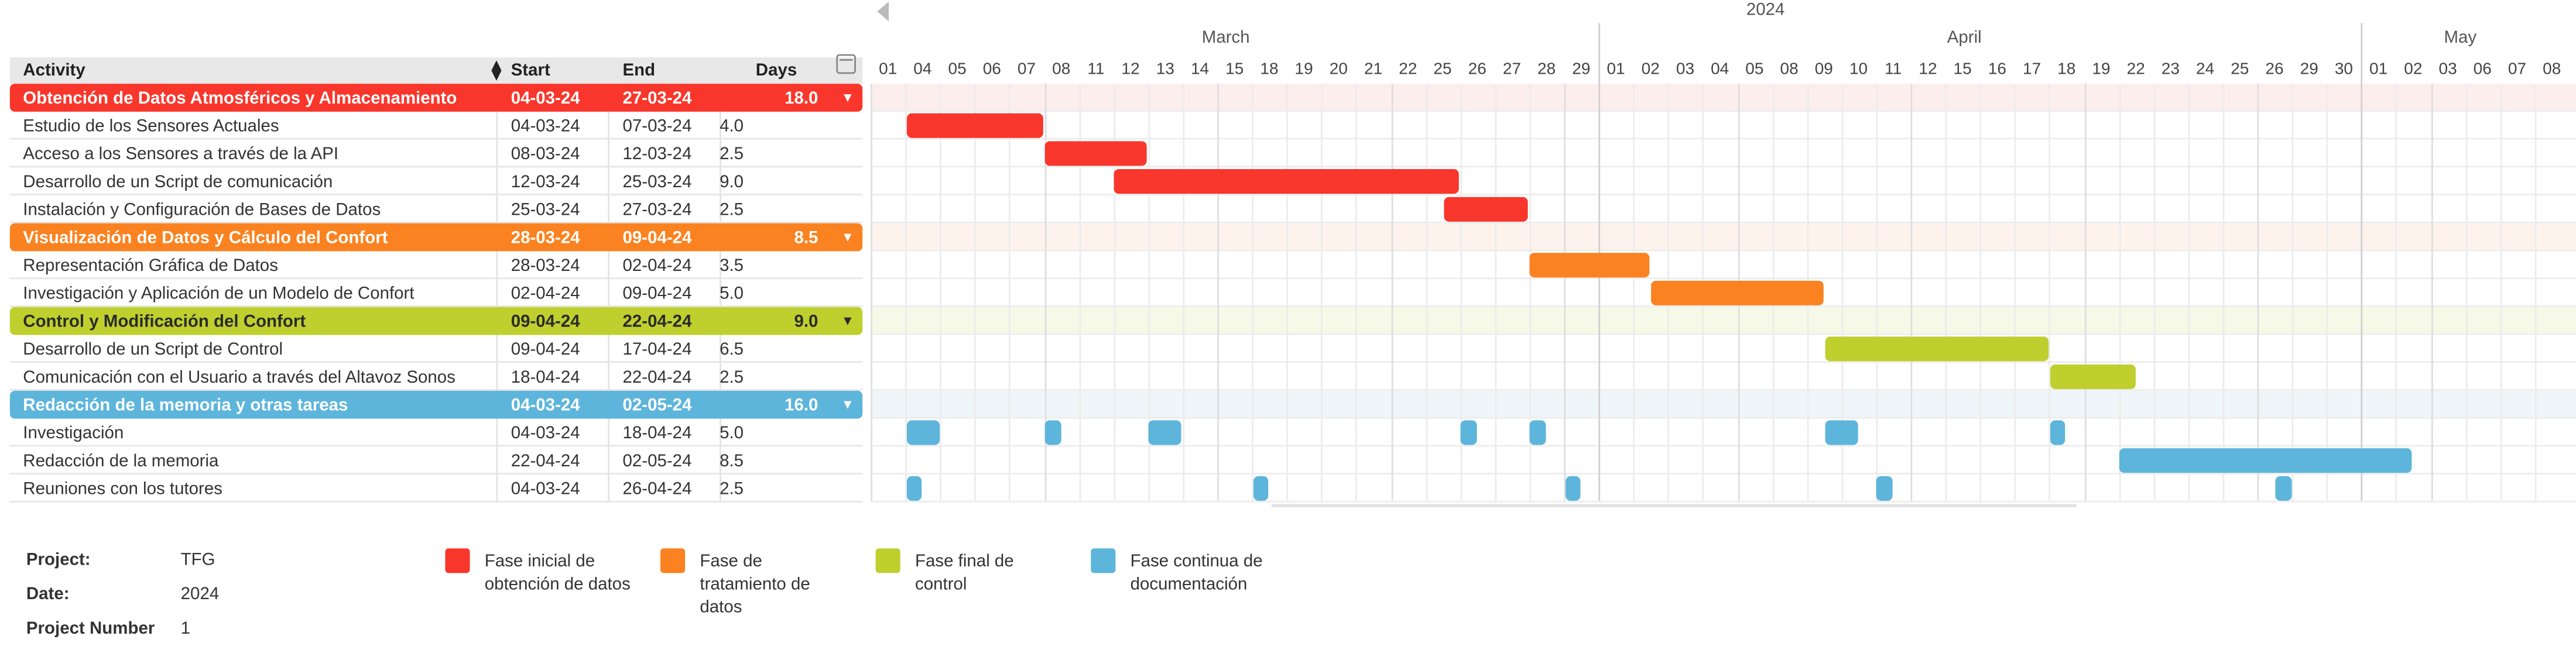 This screenshot has height=660, width=2576. I want to click on month-divider, so click(2362, 262).